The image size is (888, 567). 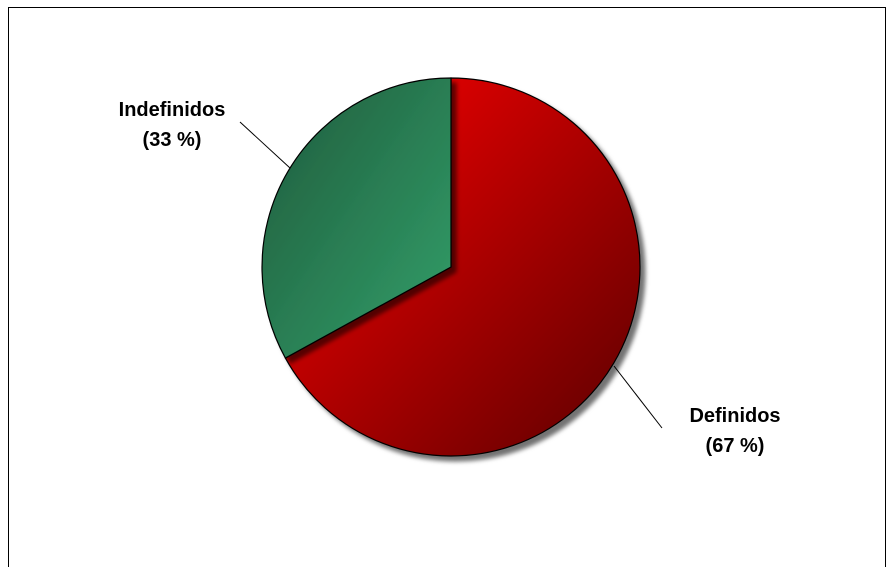 What do you see at coordinates (734, 416) in the screenshot?
I see `label-definidos-name: Definidos` at bounding box center [734, 416].